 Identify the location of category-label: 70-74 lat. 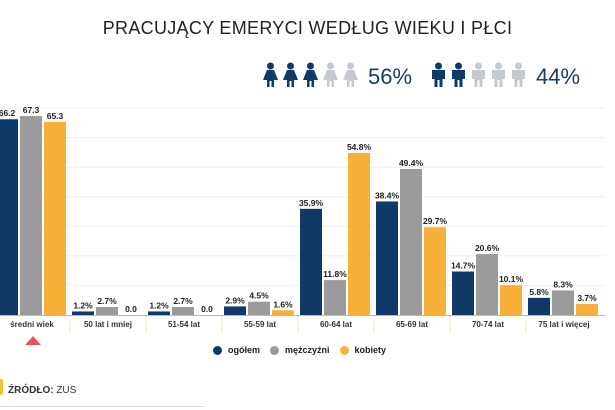
(488, 324).